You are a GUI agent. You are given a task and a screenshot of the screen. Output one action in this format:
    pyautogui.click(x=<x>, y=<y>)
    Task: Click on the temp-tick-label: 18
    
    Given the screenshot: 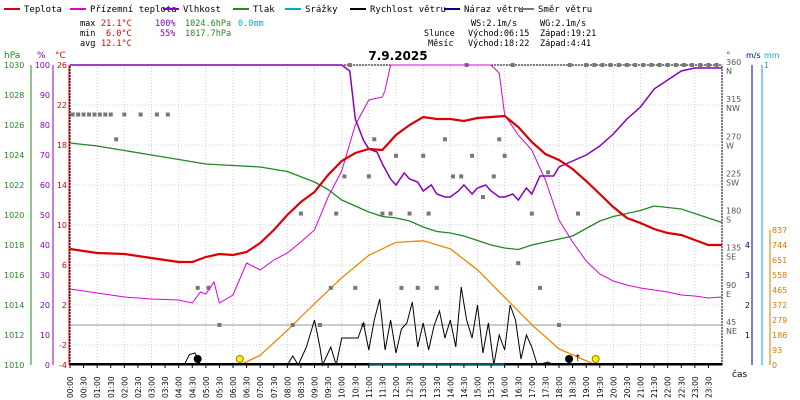 What is the action you would take?
    pyautogui.click(x=62, y=145)
    